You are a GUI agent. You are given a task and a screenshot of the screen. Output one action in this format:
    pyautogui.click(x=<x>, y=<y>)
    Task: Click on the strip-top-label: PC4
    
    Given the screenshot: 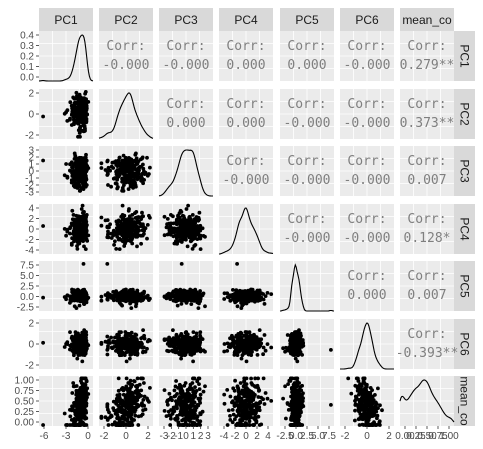 What is the action you would take?
    pyautogui.click(x=246, y=20)
    